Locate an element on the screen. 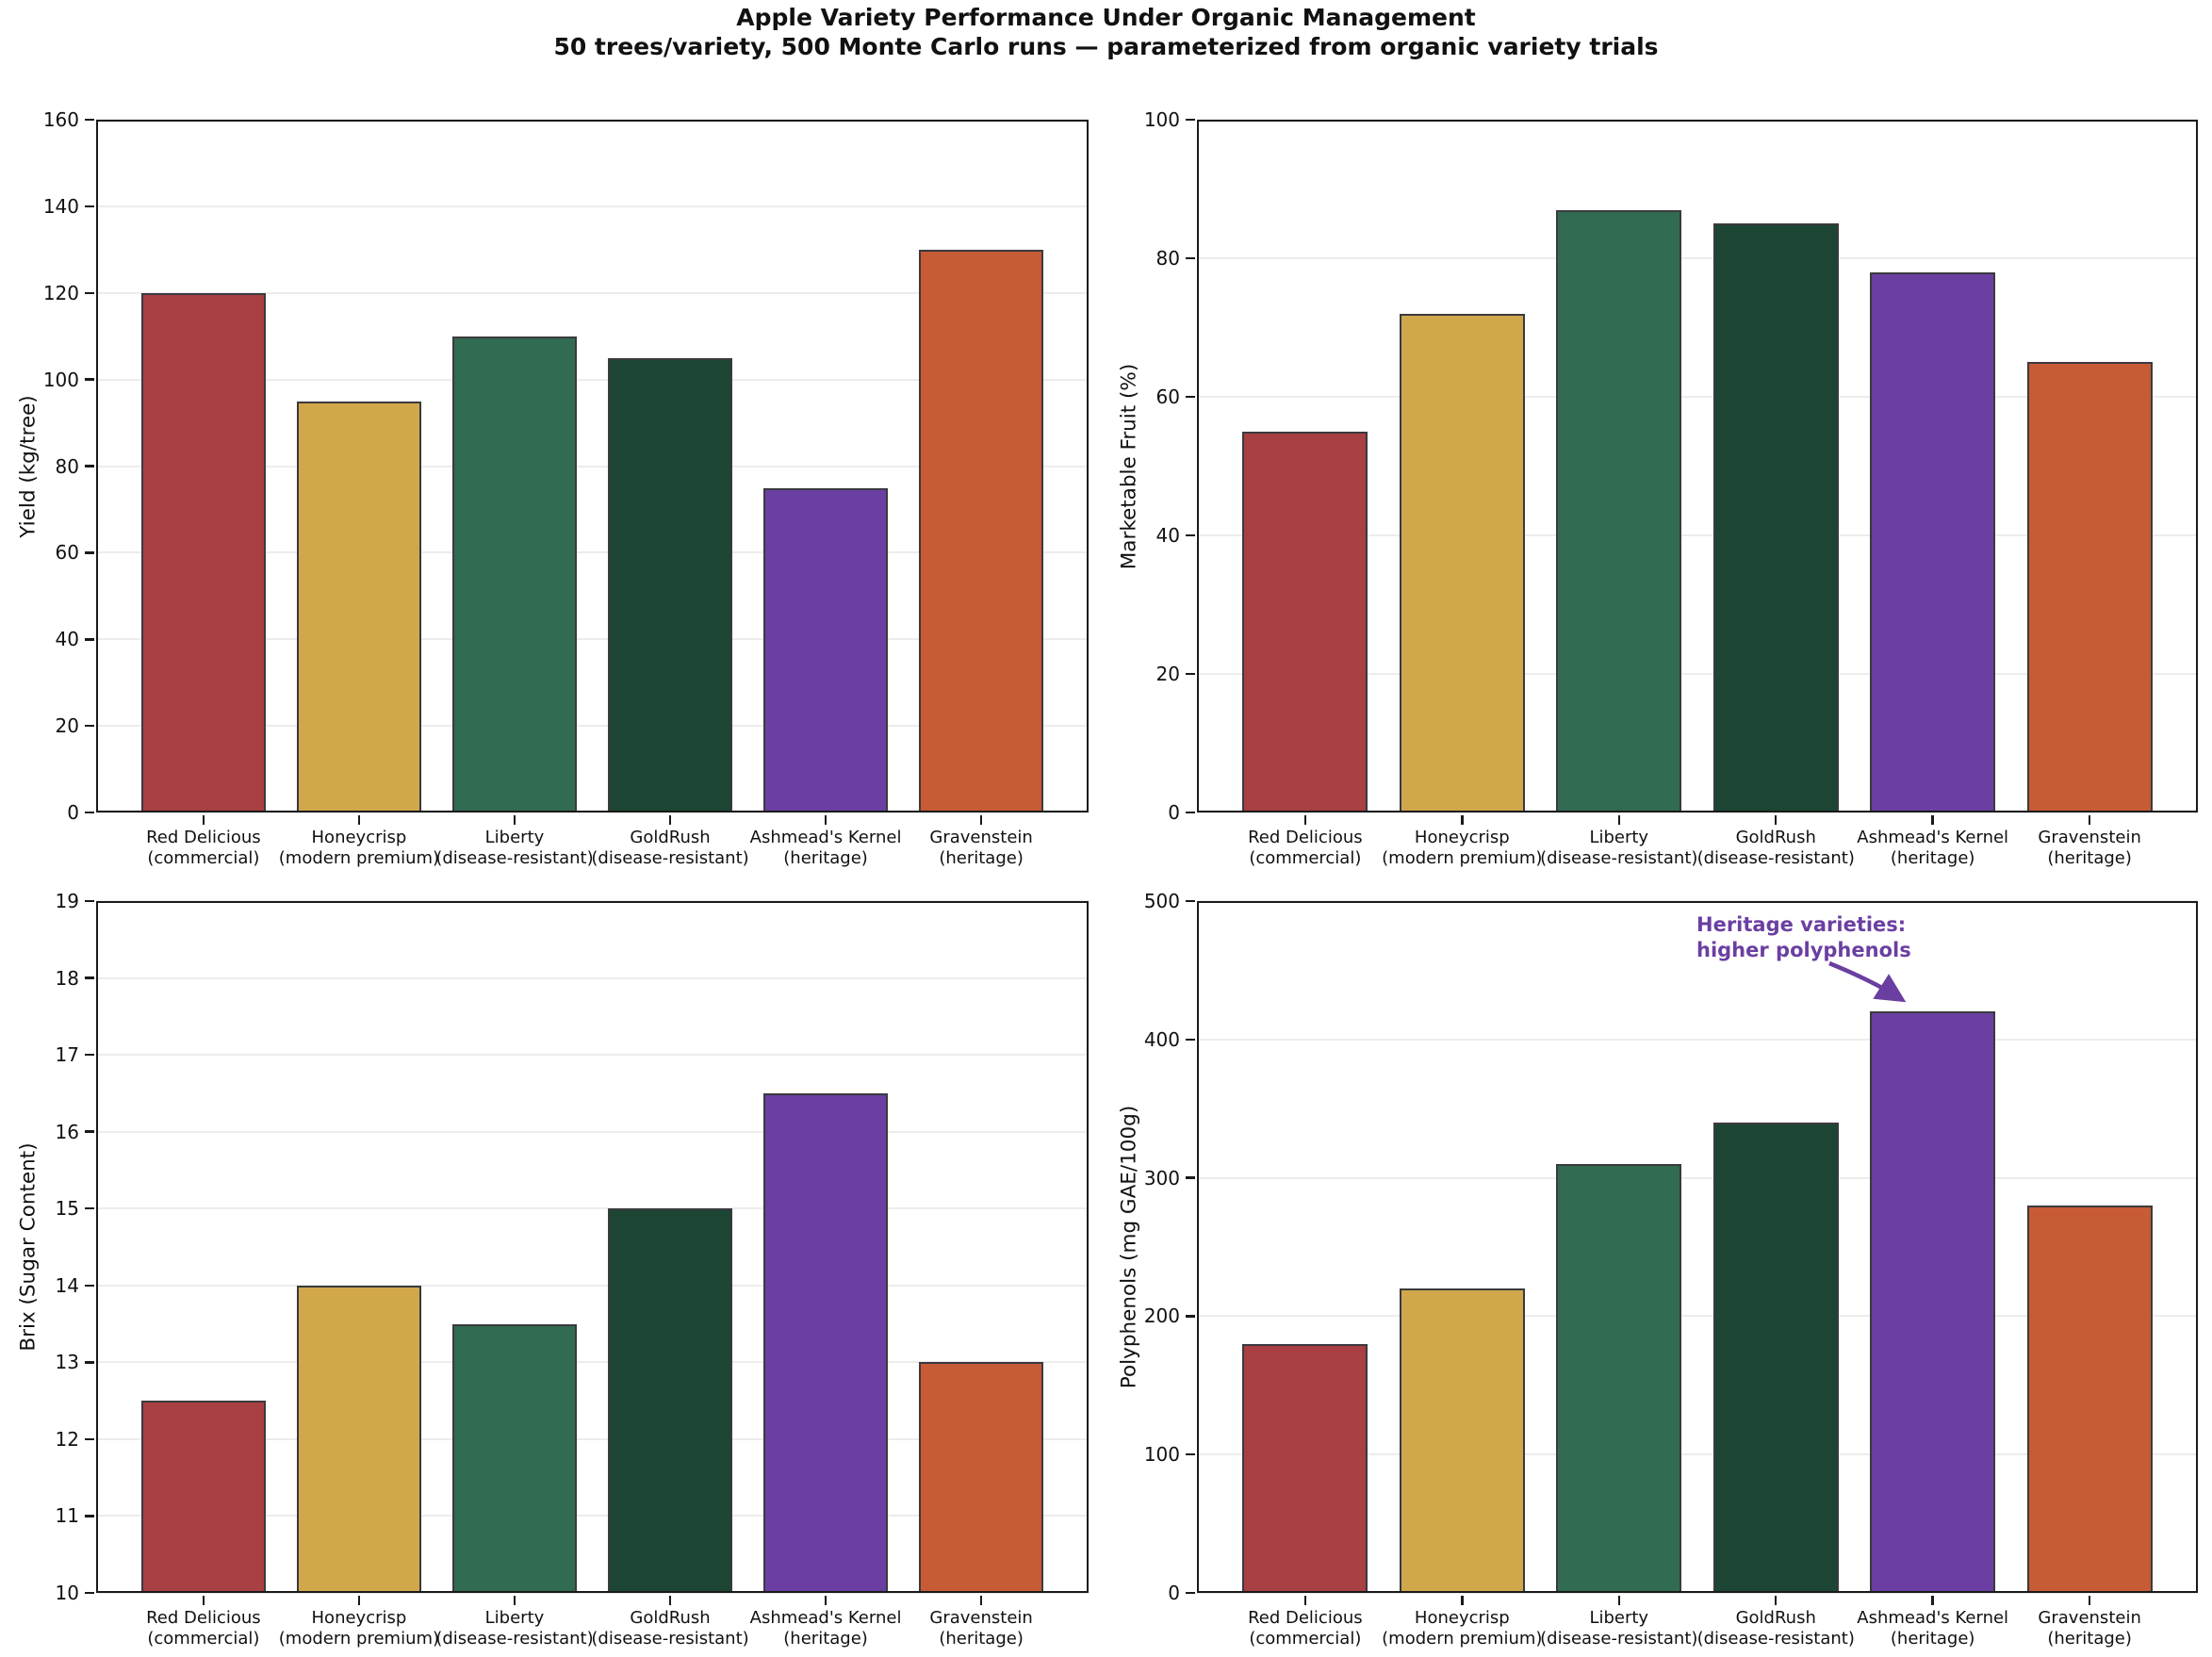 This screenshot has width=2212, height=1657. x-tick-label: GoldRush (disease-resistant) is located at coordinates (1776, 848).